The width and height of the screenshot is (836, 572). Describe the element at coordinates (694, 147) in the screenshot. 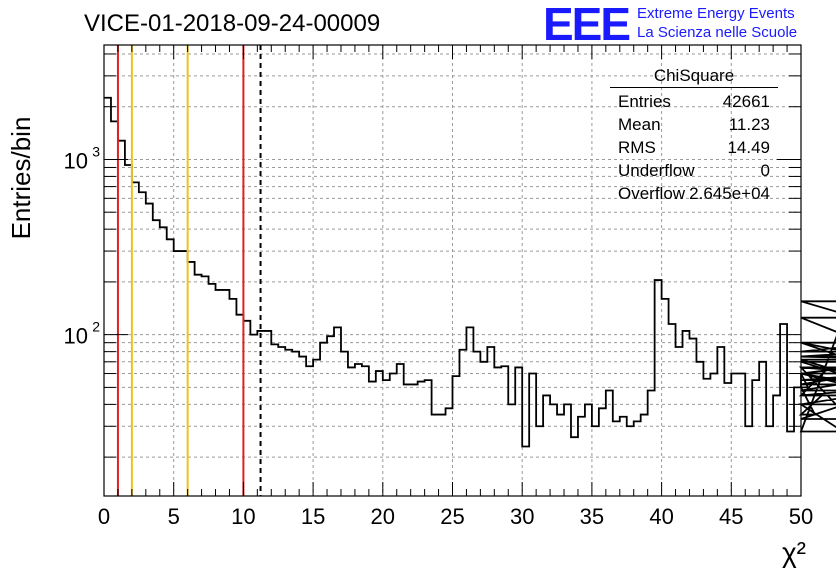

I see `stats-row-rms: RMS 14.49` at that location.